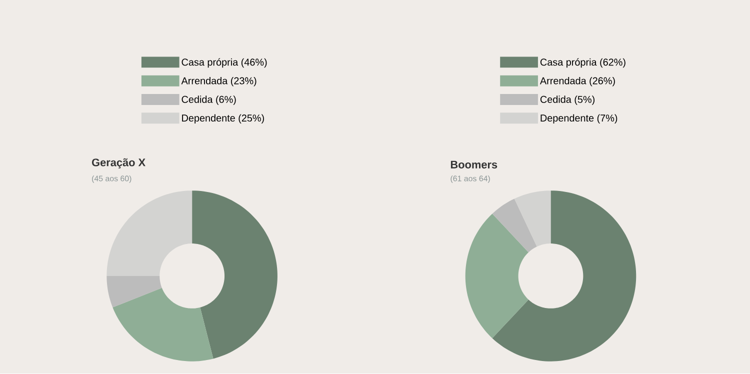 This screenshot has height=374, width=750. I want to click on legend-label: Cedida (6%), so click(209, 101).